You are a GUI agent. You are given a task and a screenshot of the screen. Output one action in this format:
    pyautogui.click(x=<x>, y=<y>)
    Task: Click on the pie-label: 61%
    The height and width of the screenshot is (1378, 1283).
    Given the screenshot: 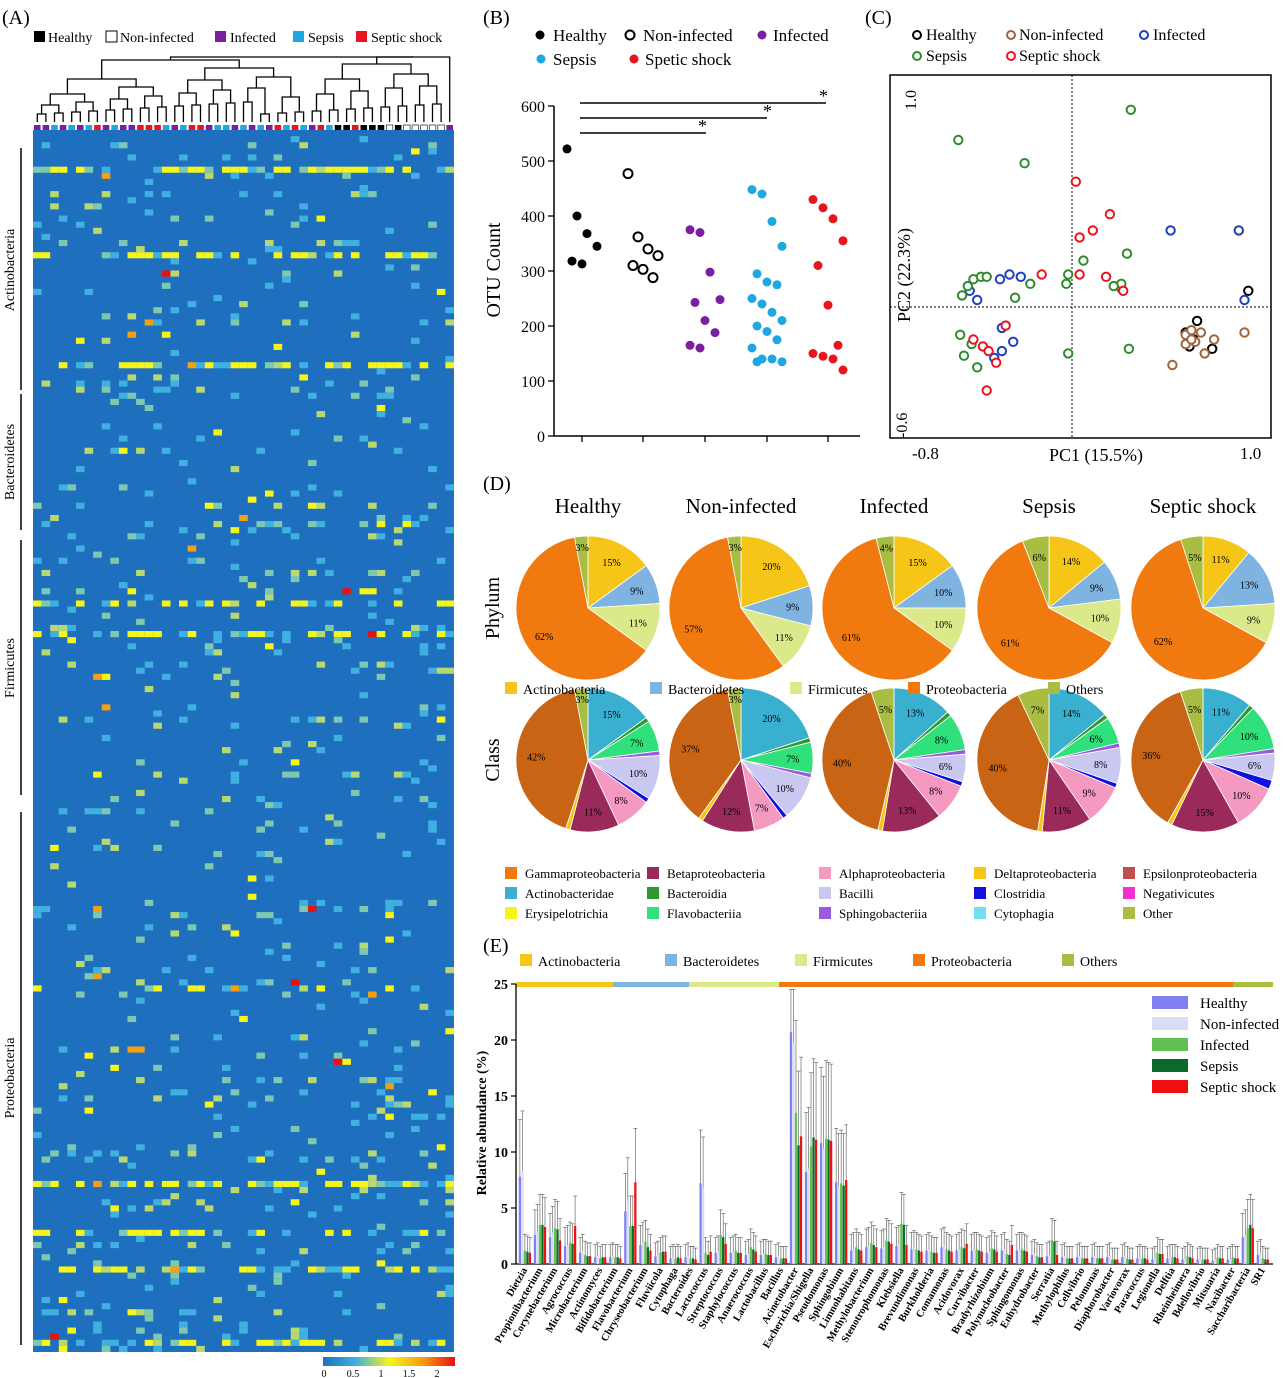 What is the action you would take?
    pyautogui.click(x=851, y=638)
    